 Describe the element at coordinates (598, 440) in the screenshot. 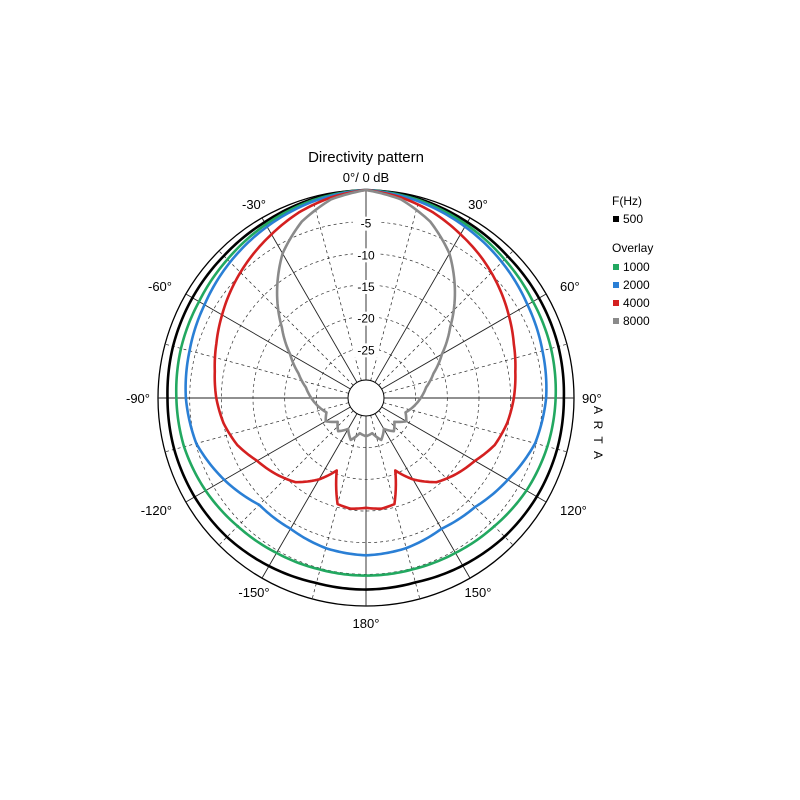

I see `watermark-letter: T` at that location.